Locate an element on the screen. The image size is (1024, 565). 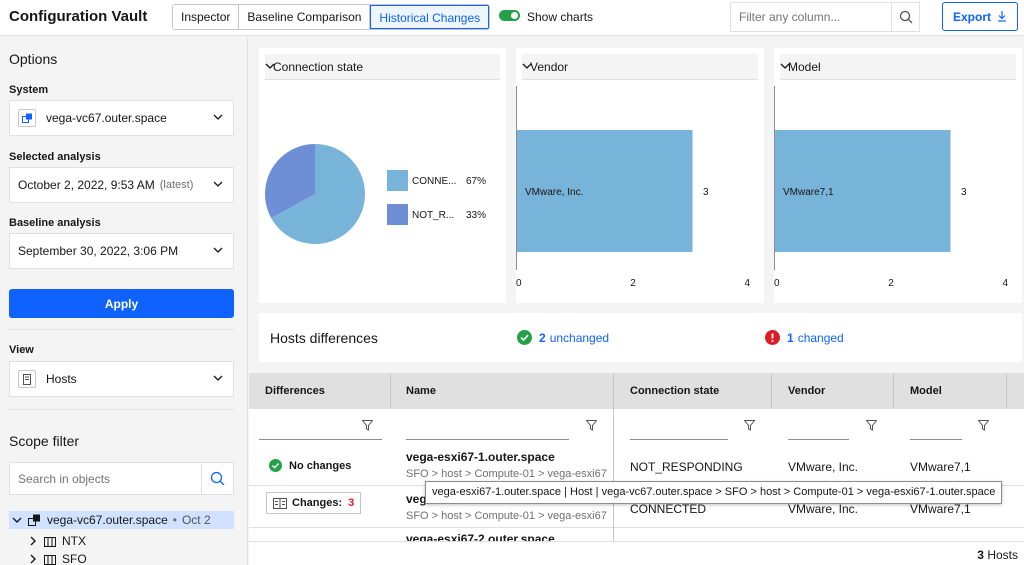
selected-analysis-label: Selected analysis is located at coordinates (55, 157).